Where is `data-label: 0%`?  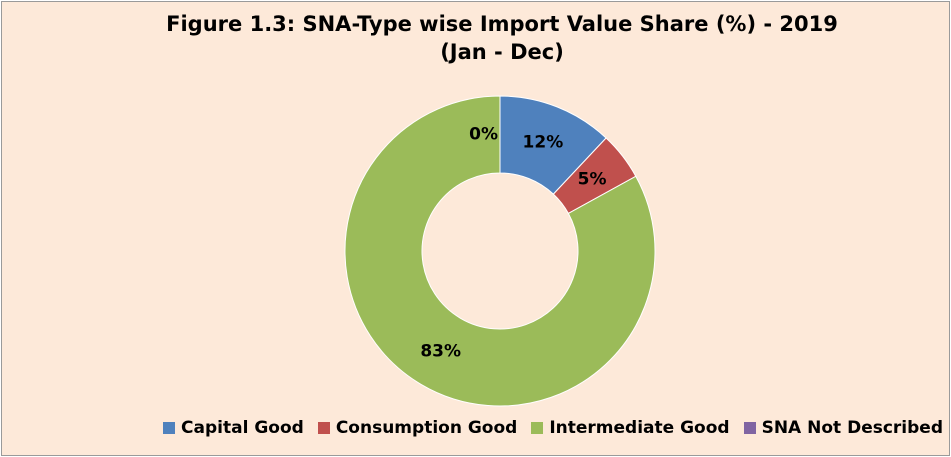 data-label: 0% is located at coordinates (483, 135).